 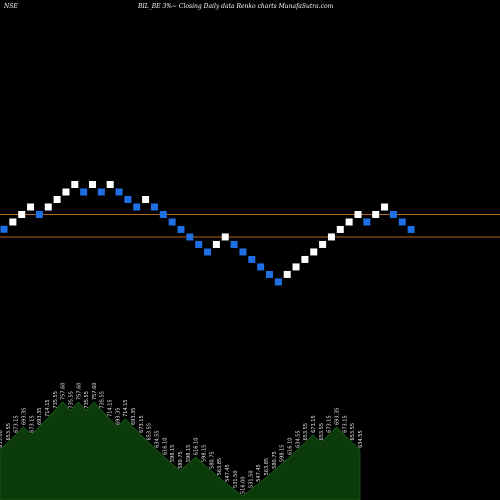 I want to click on level-lines, so click(x=250, y=225).